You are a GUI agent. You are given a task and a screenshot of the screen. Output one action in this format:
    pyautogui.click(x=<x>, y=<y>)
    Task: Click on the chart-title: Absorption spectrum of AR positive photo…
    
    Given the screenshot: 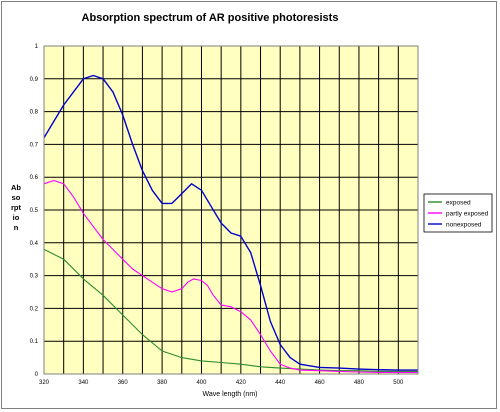 What is the action you would take?
    pyautogui.click(x=210, y=18)
    